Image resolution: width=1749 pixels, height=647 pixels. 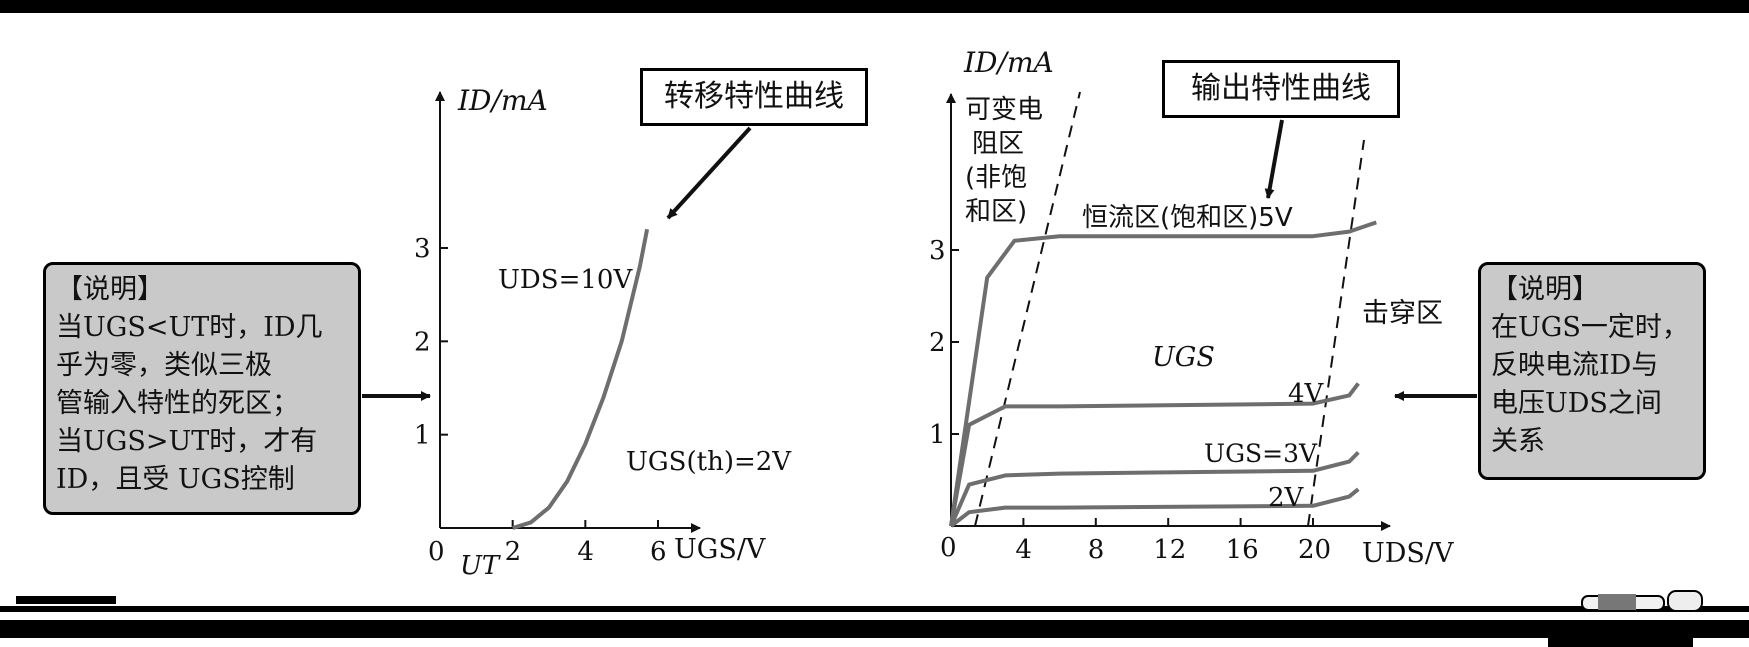 What do you see at coordinates (720, 549) in the screenshot?
I see `transfer-x-axis-label: UGS/V` at bounding box center [720, 549].